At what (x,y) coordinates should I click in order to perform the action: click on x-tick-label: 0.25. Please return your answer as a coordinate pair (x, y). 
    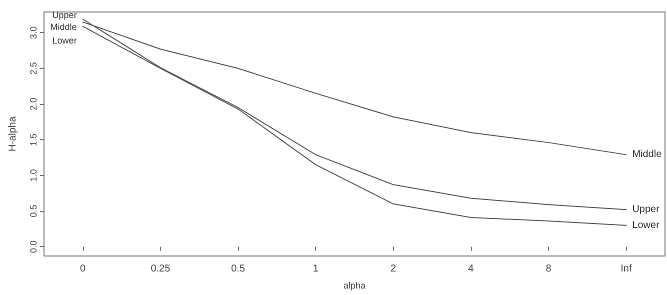
    Looking at the image, I should click on (160, 269).